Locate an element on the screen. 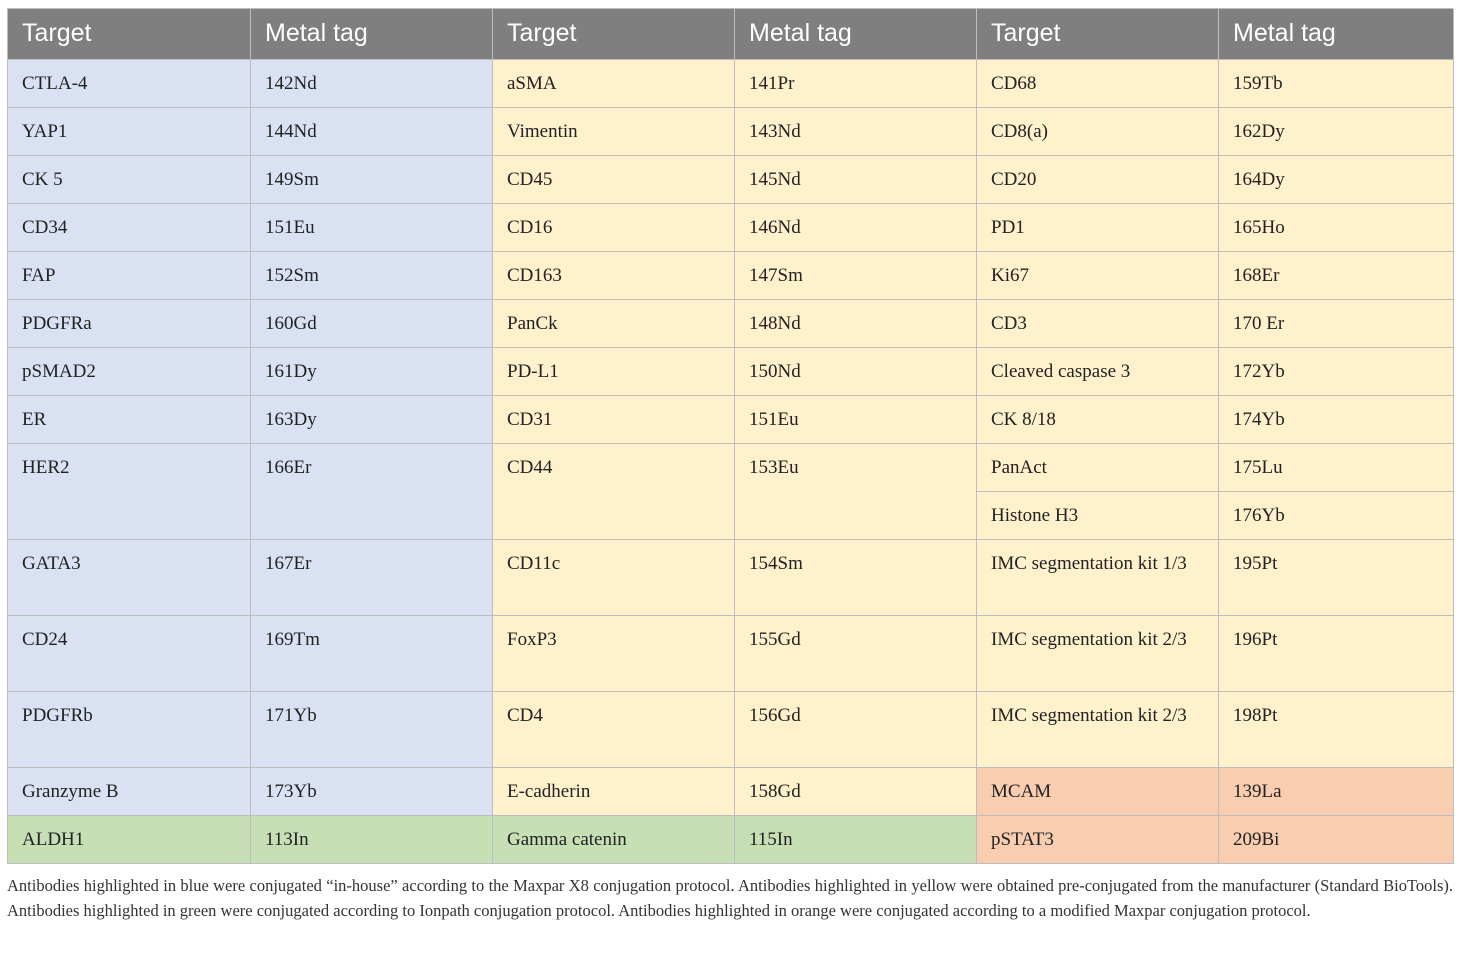 This screenshot has height=953, width=1460. table-cell-metal-tag: 196Pt is located at coordinates (1336, 654).